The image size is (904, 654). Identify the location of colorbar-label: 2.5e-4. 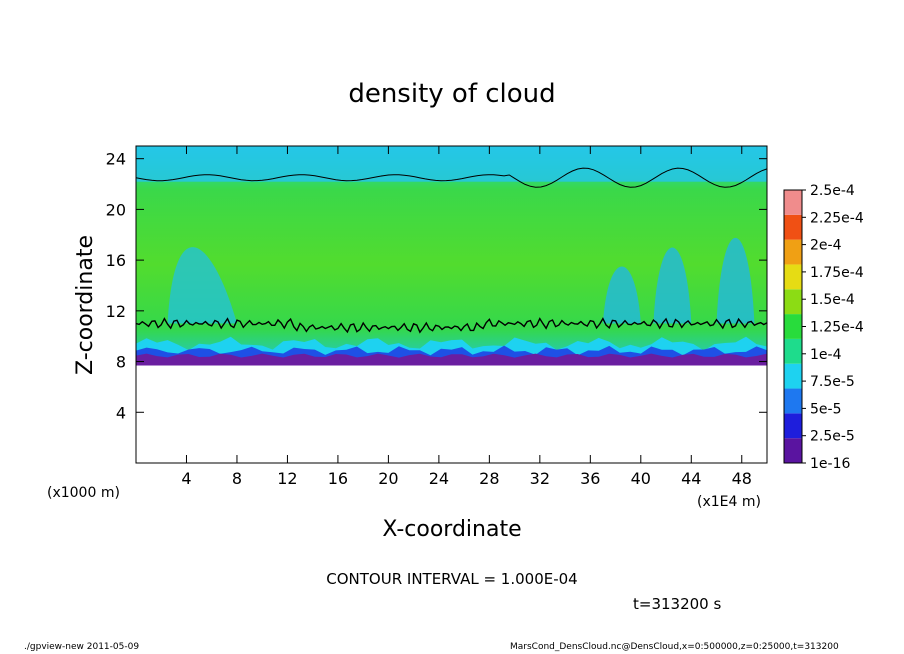
(832, 191).